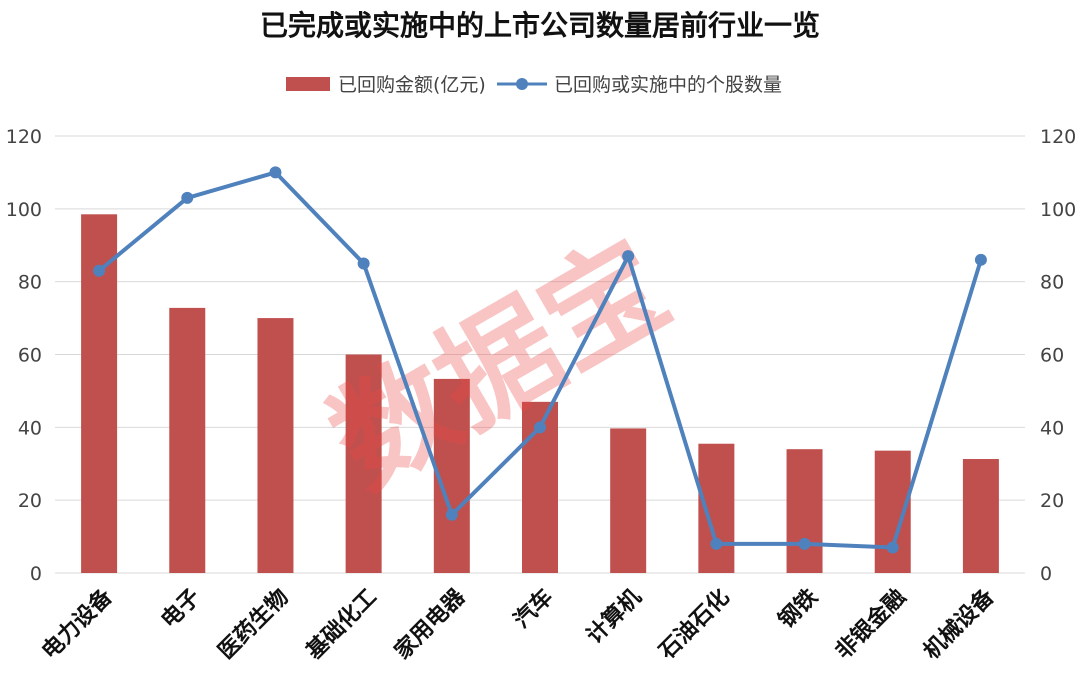 This screenshot has height=695, width=1080. What do you see at coordinates (1052, 428) in the screenshot?
I see `right-tick-label: 40` at bounding box center [1052, 428].